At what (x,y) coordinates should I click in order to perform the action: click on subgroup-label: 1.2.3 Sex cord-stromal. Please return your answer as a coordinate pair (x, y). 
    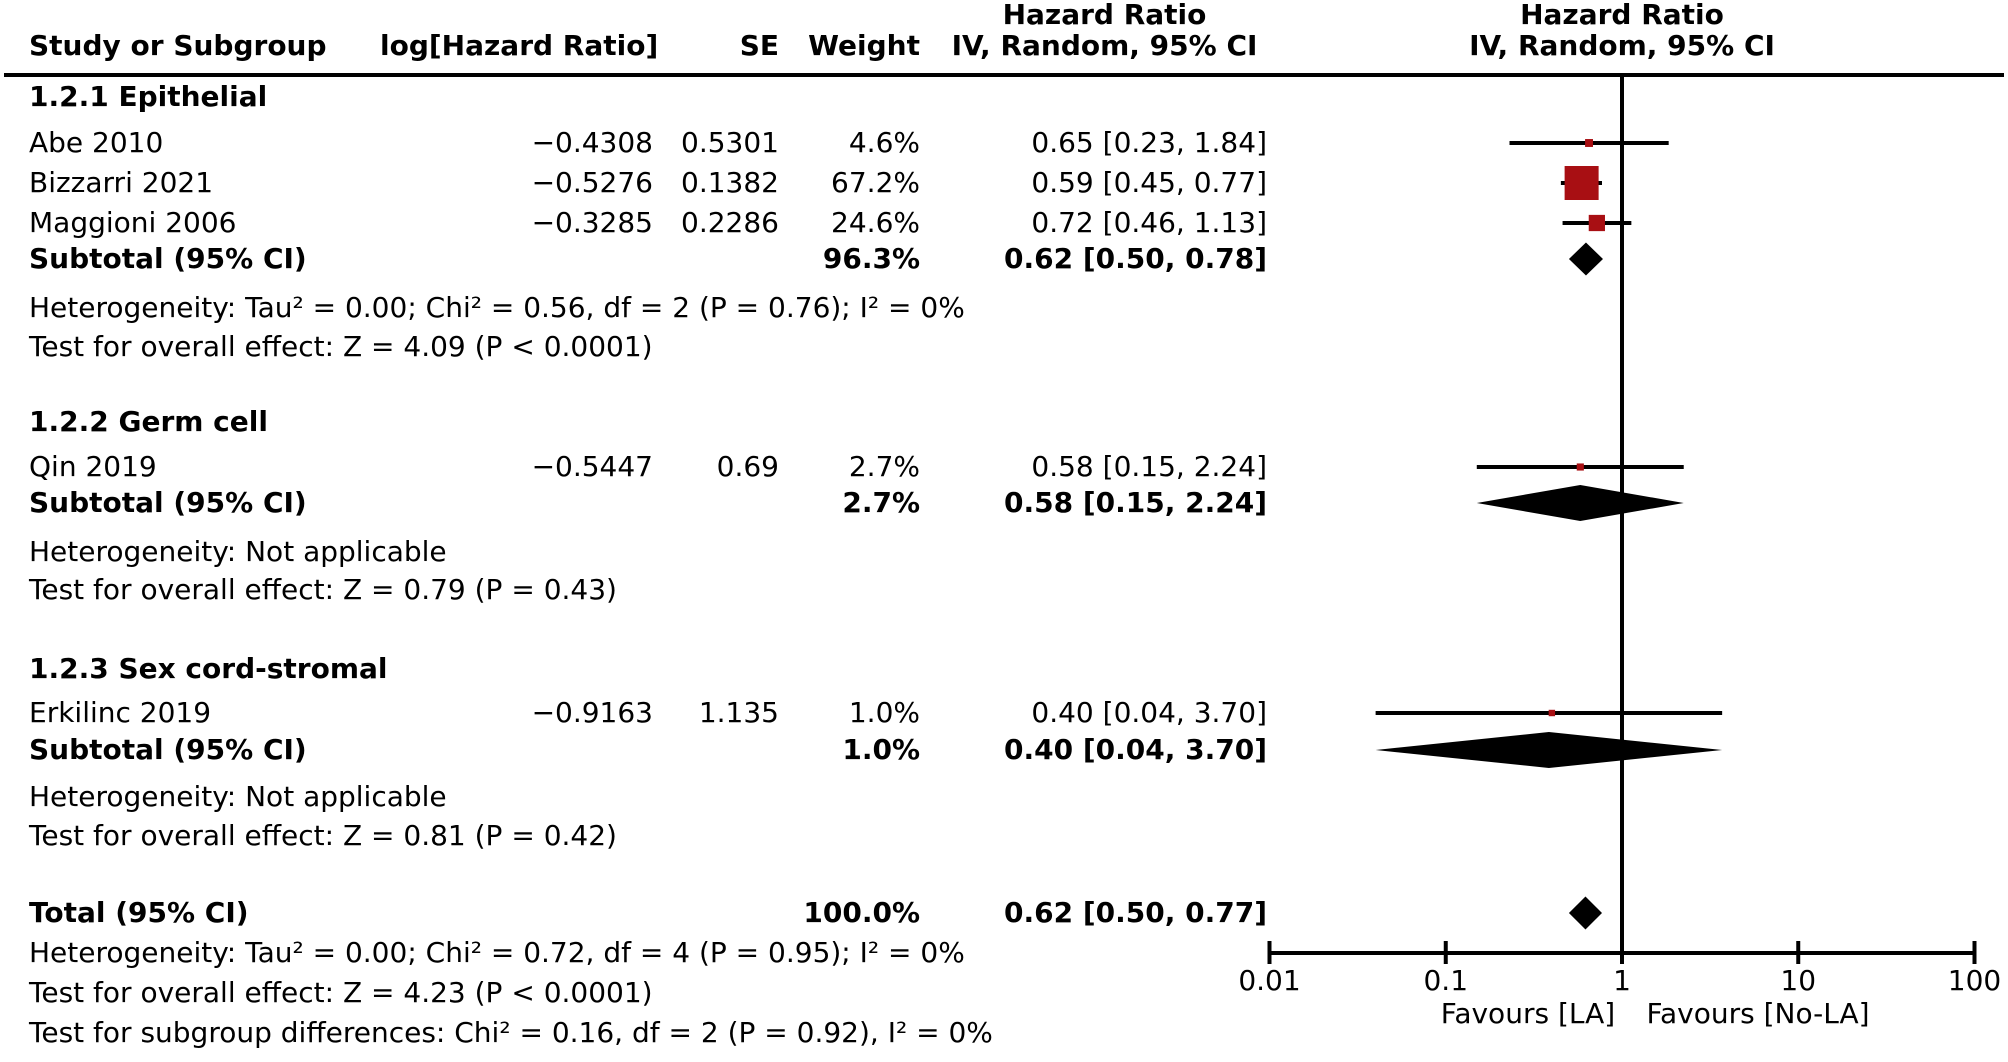
    Looking at the image, I should click on (208, 668).